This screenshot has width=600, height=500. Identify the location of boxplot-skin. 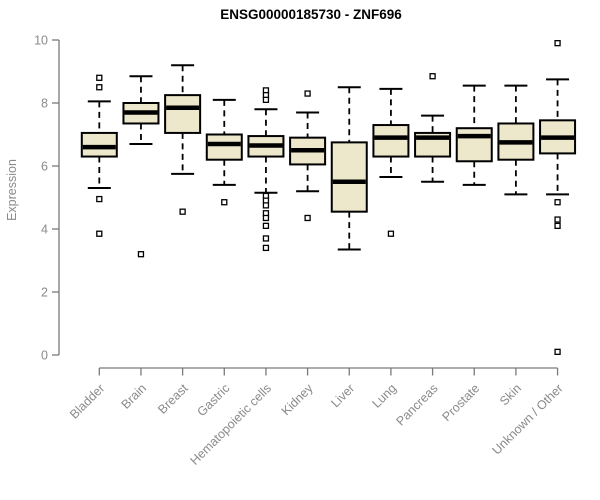
(516, 140).